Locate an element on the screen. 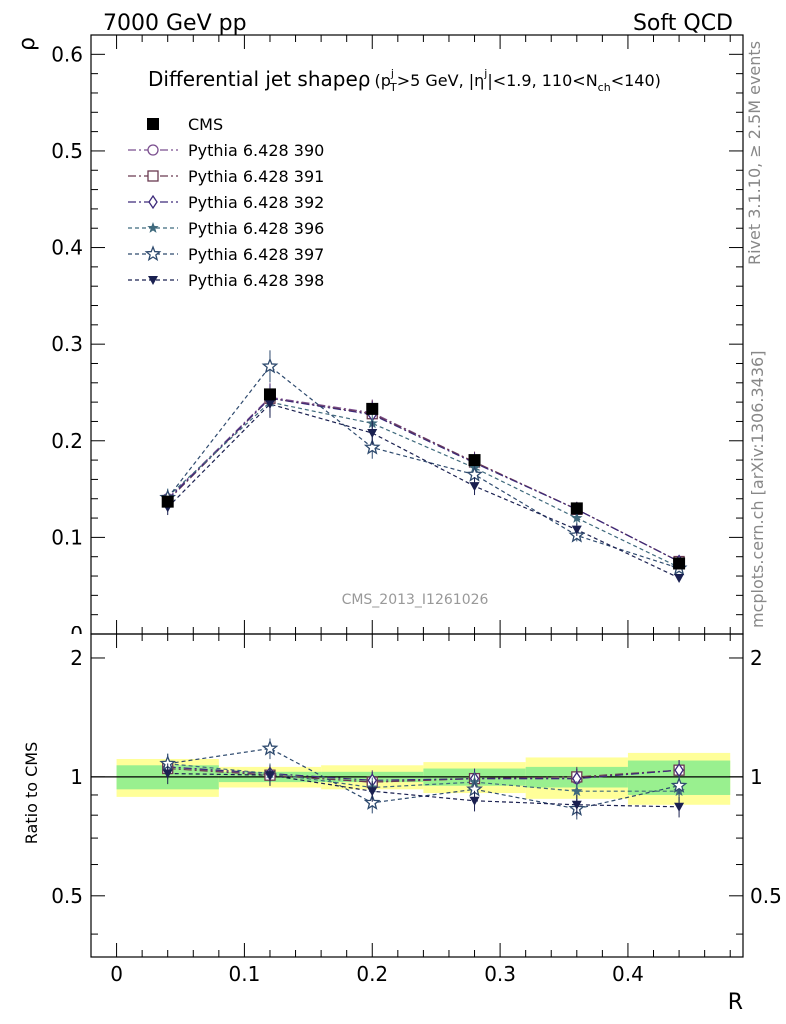  main-ytick-zero-clip: 0 is located at coordinates (76, 634).